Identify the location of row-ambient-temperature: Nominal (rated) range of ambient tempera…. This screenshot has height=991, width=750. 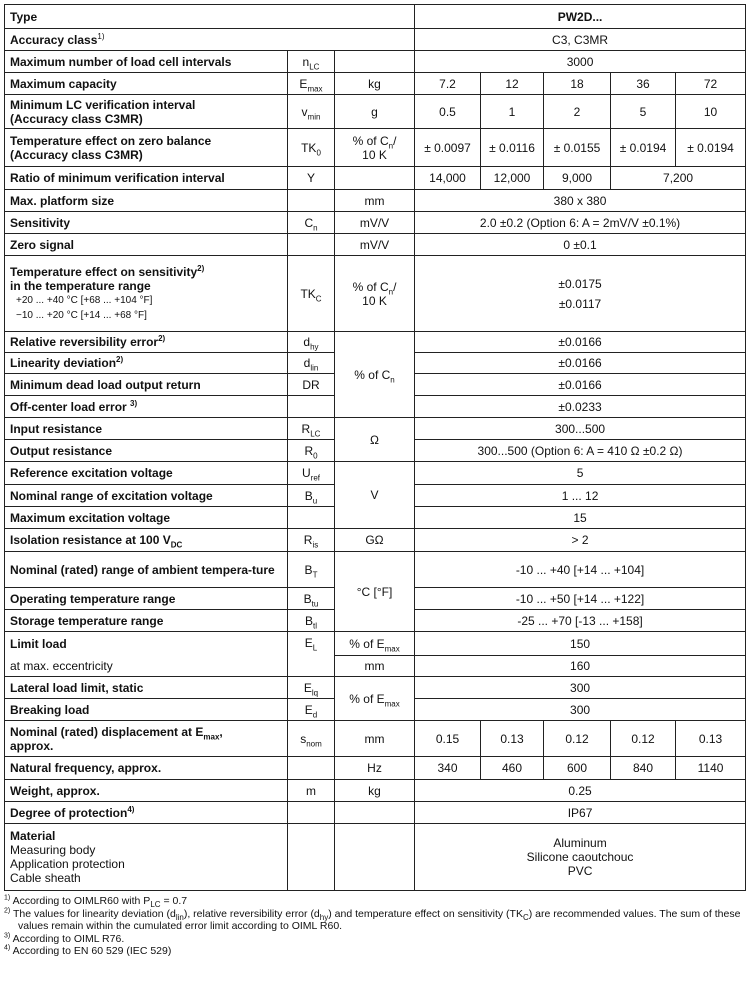
(375, 591).